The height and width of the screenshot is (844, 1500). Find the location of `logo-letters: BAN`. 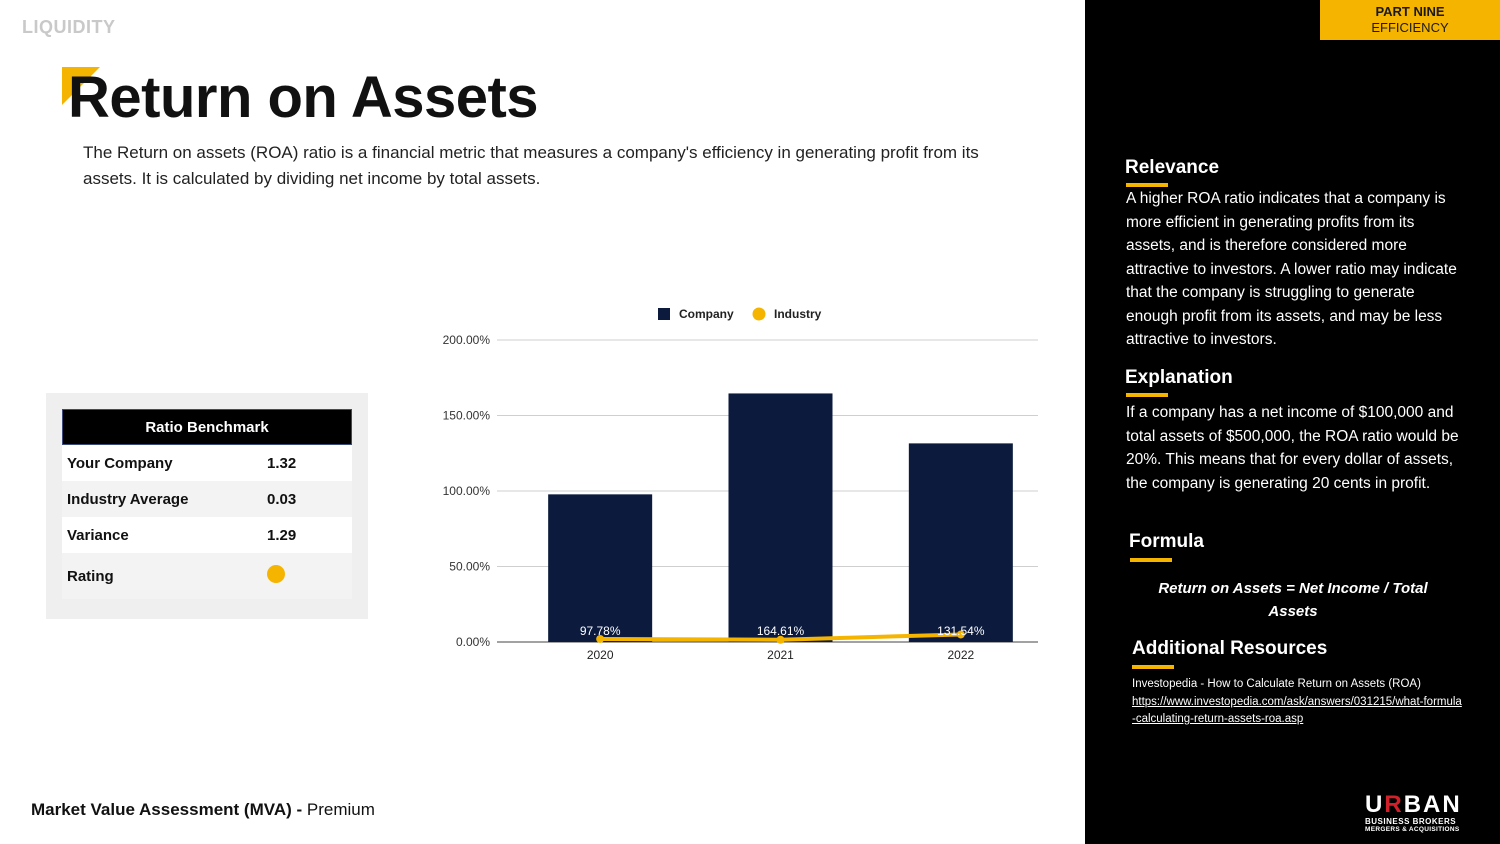

logo-letters: BAN is located at coordinates (1432, 804).